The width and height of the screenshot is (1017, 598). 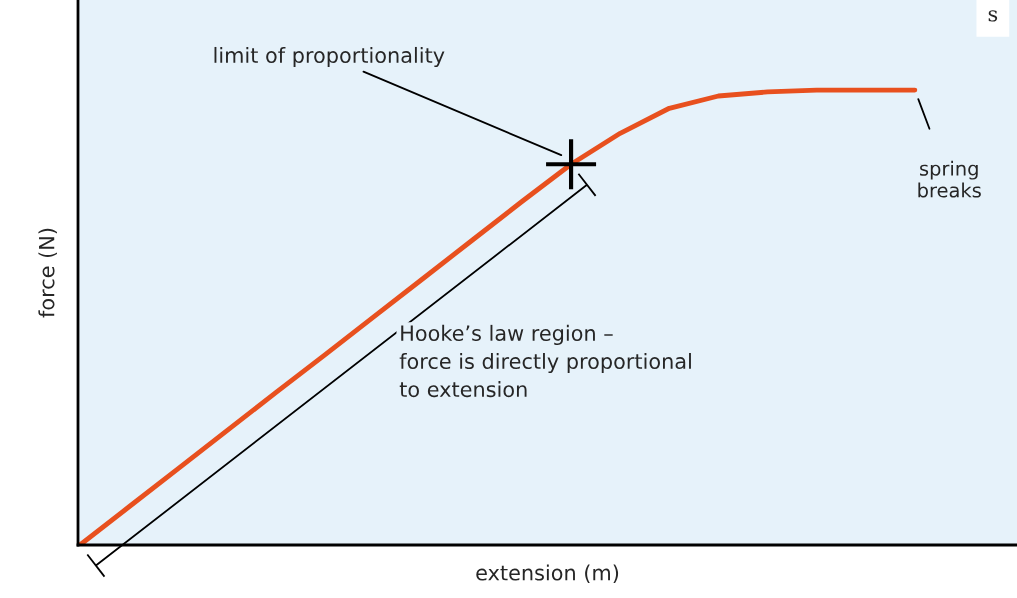 I want to click on x-axis-title: extension (m), so click(x=547, y=574).